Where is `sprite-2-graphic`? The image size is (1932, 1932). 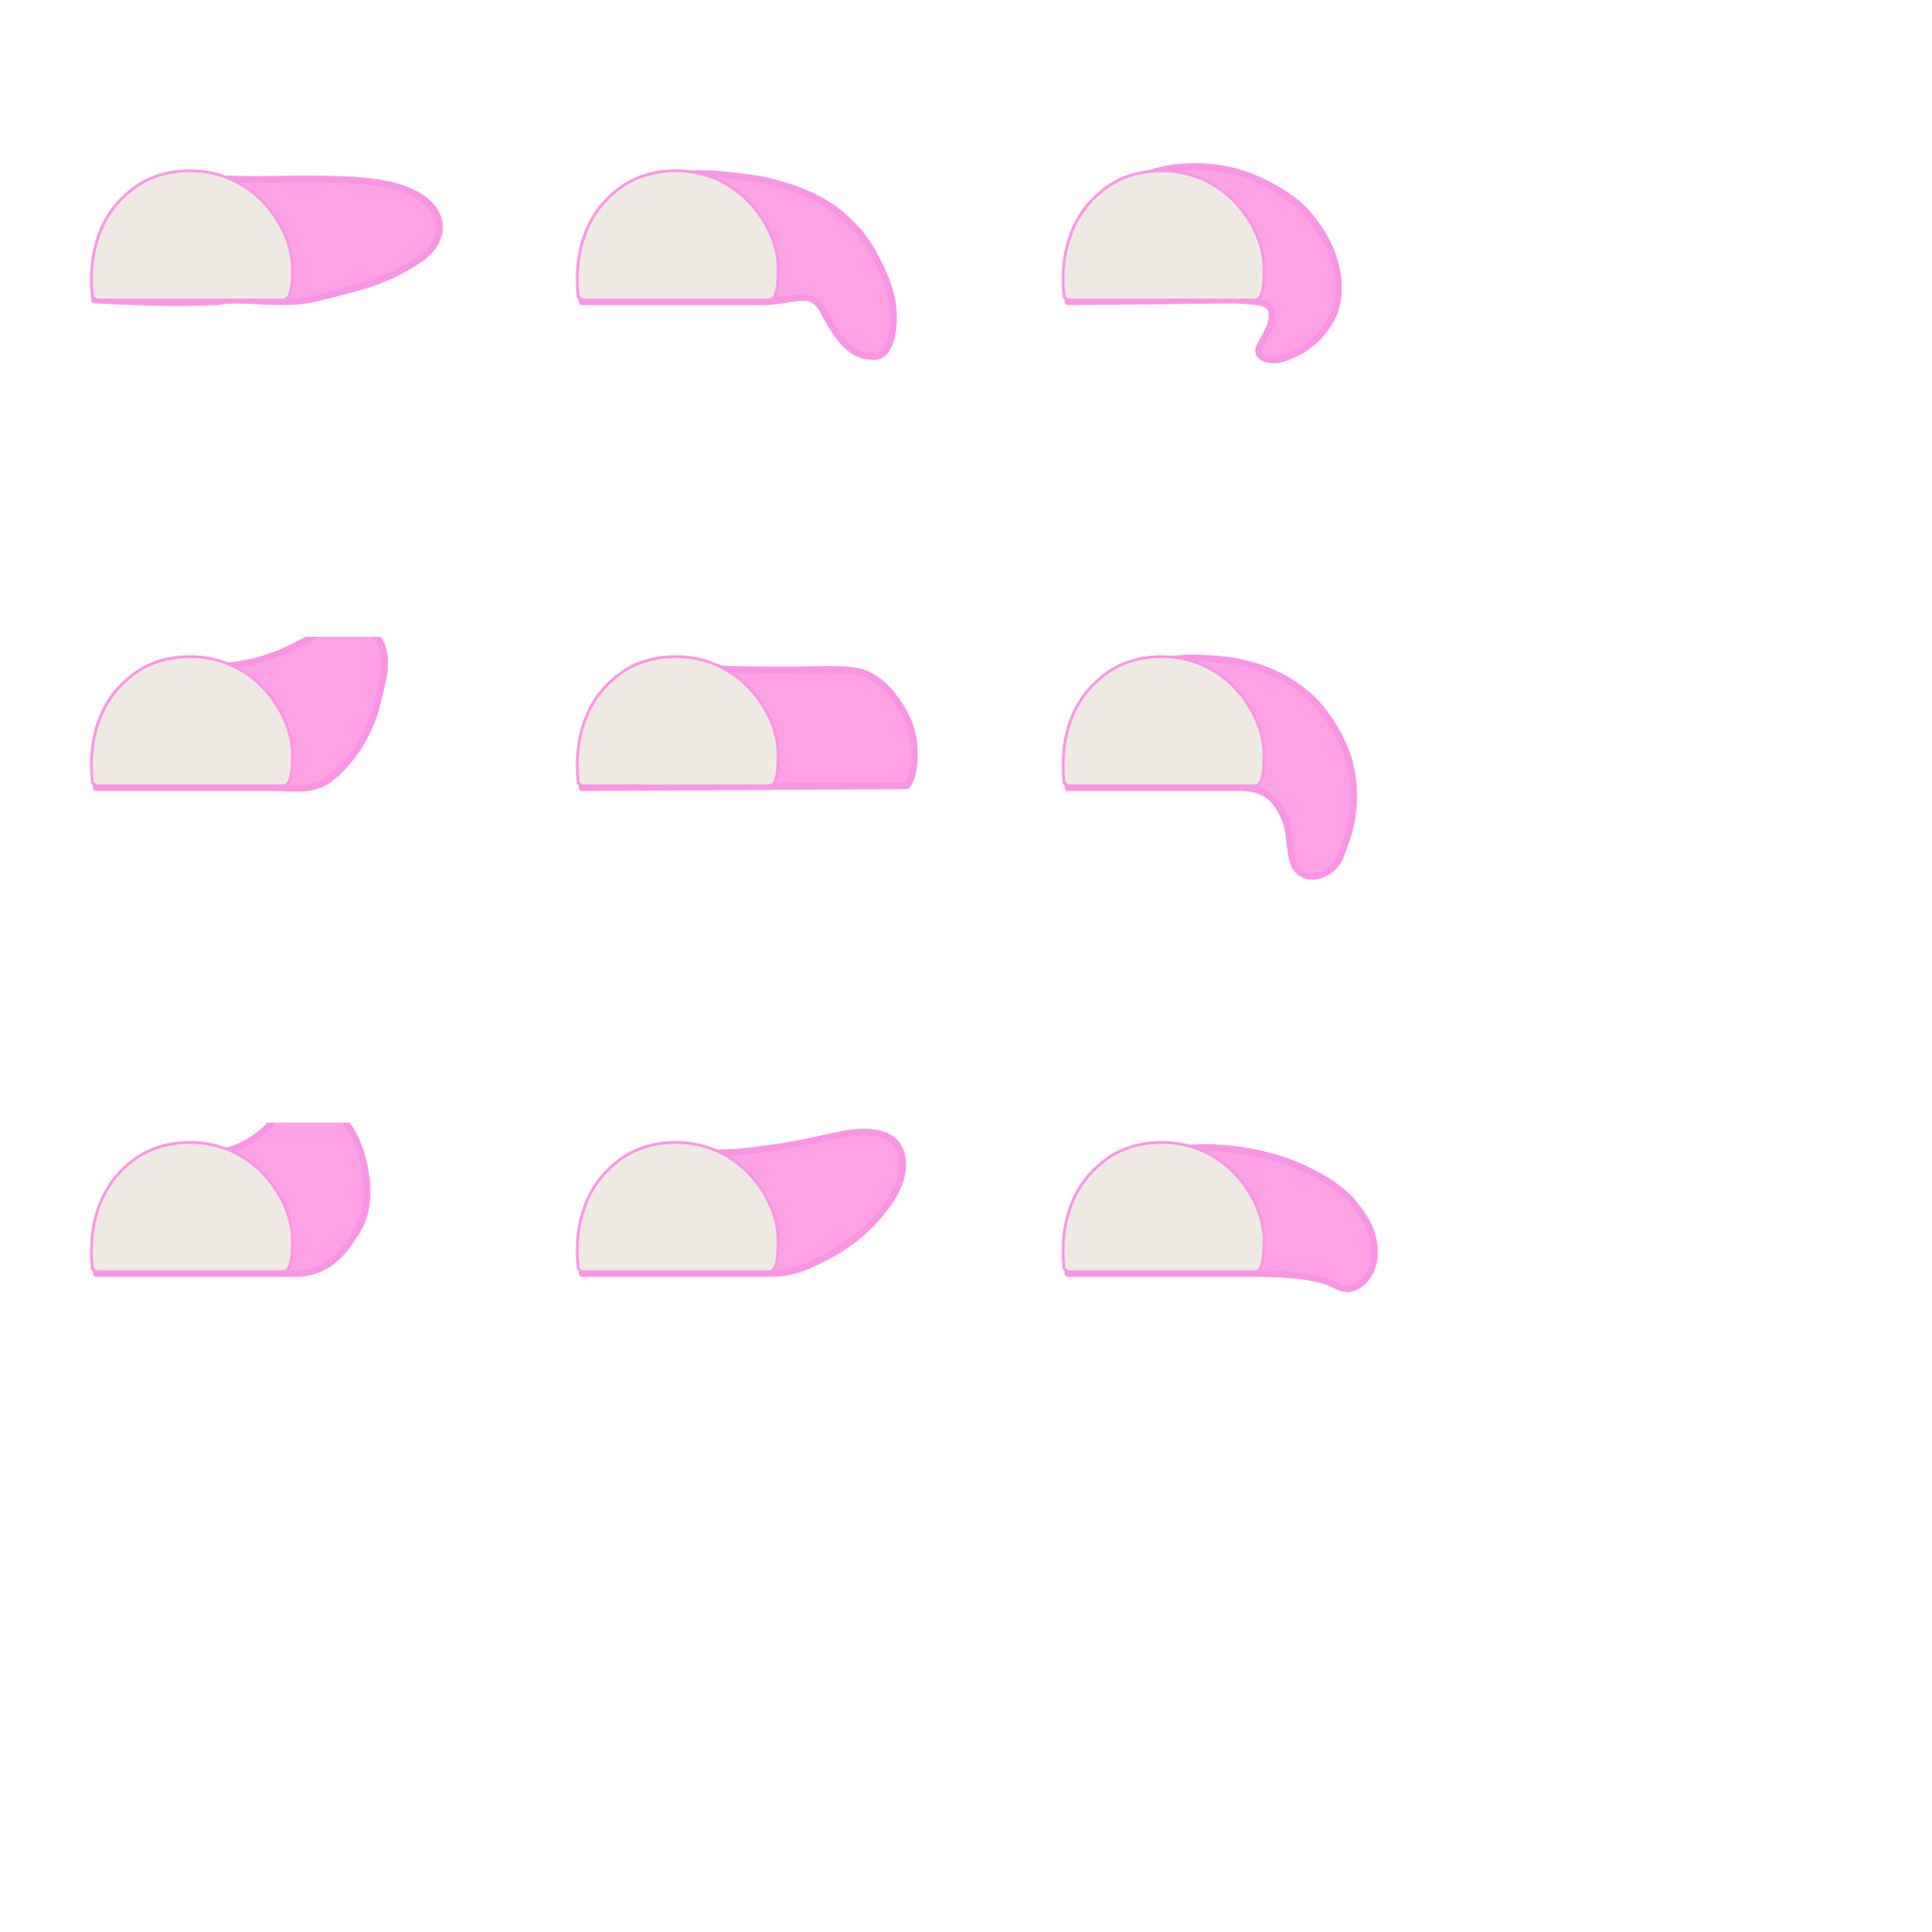 sprite-2-graphic is located at coordinates (736, 264).